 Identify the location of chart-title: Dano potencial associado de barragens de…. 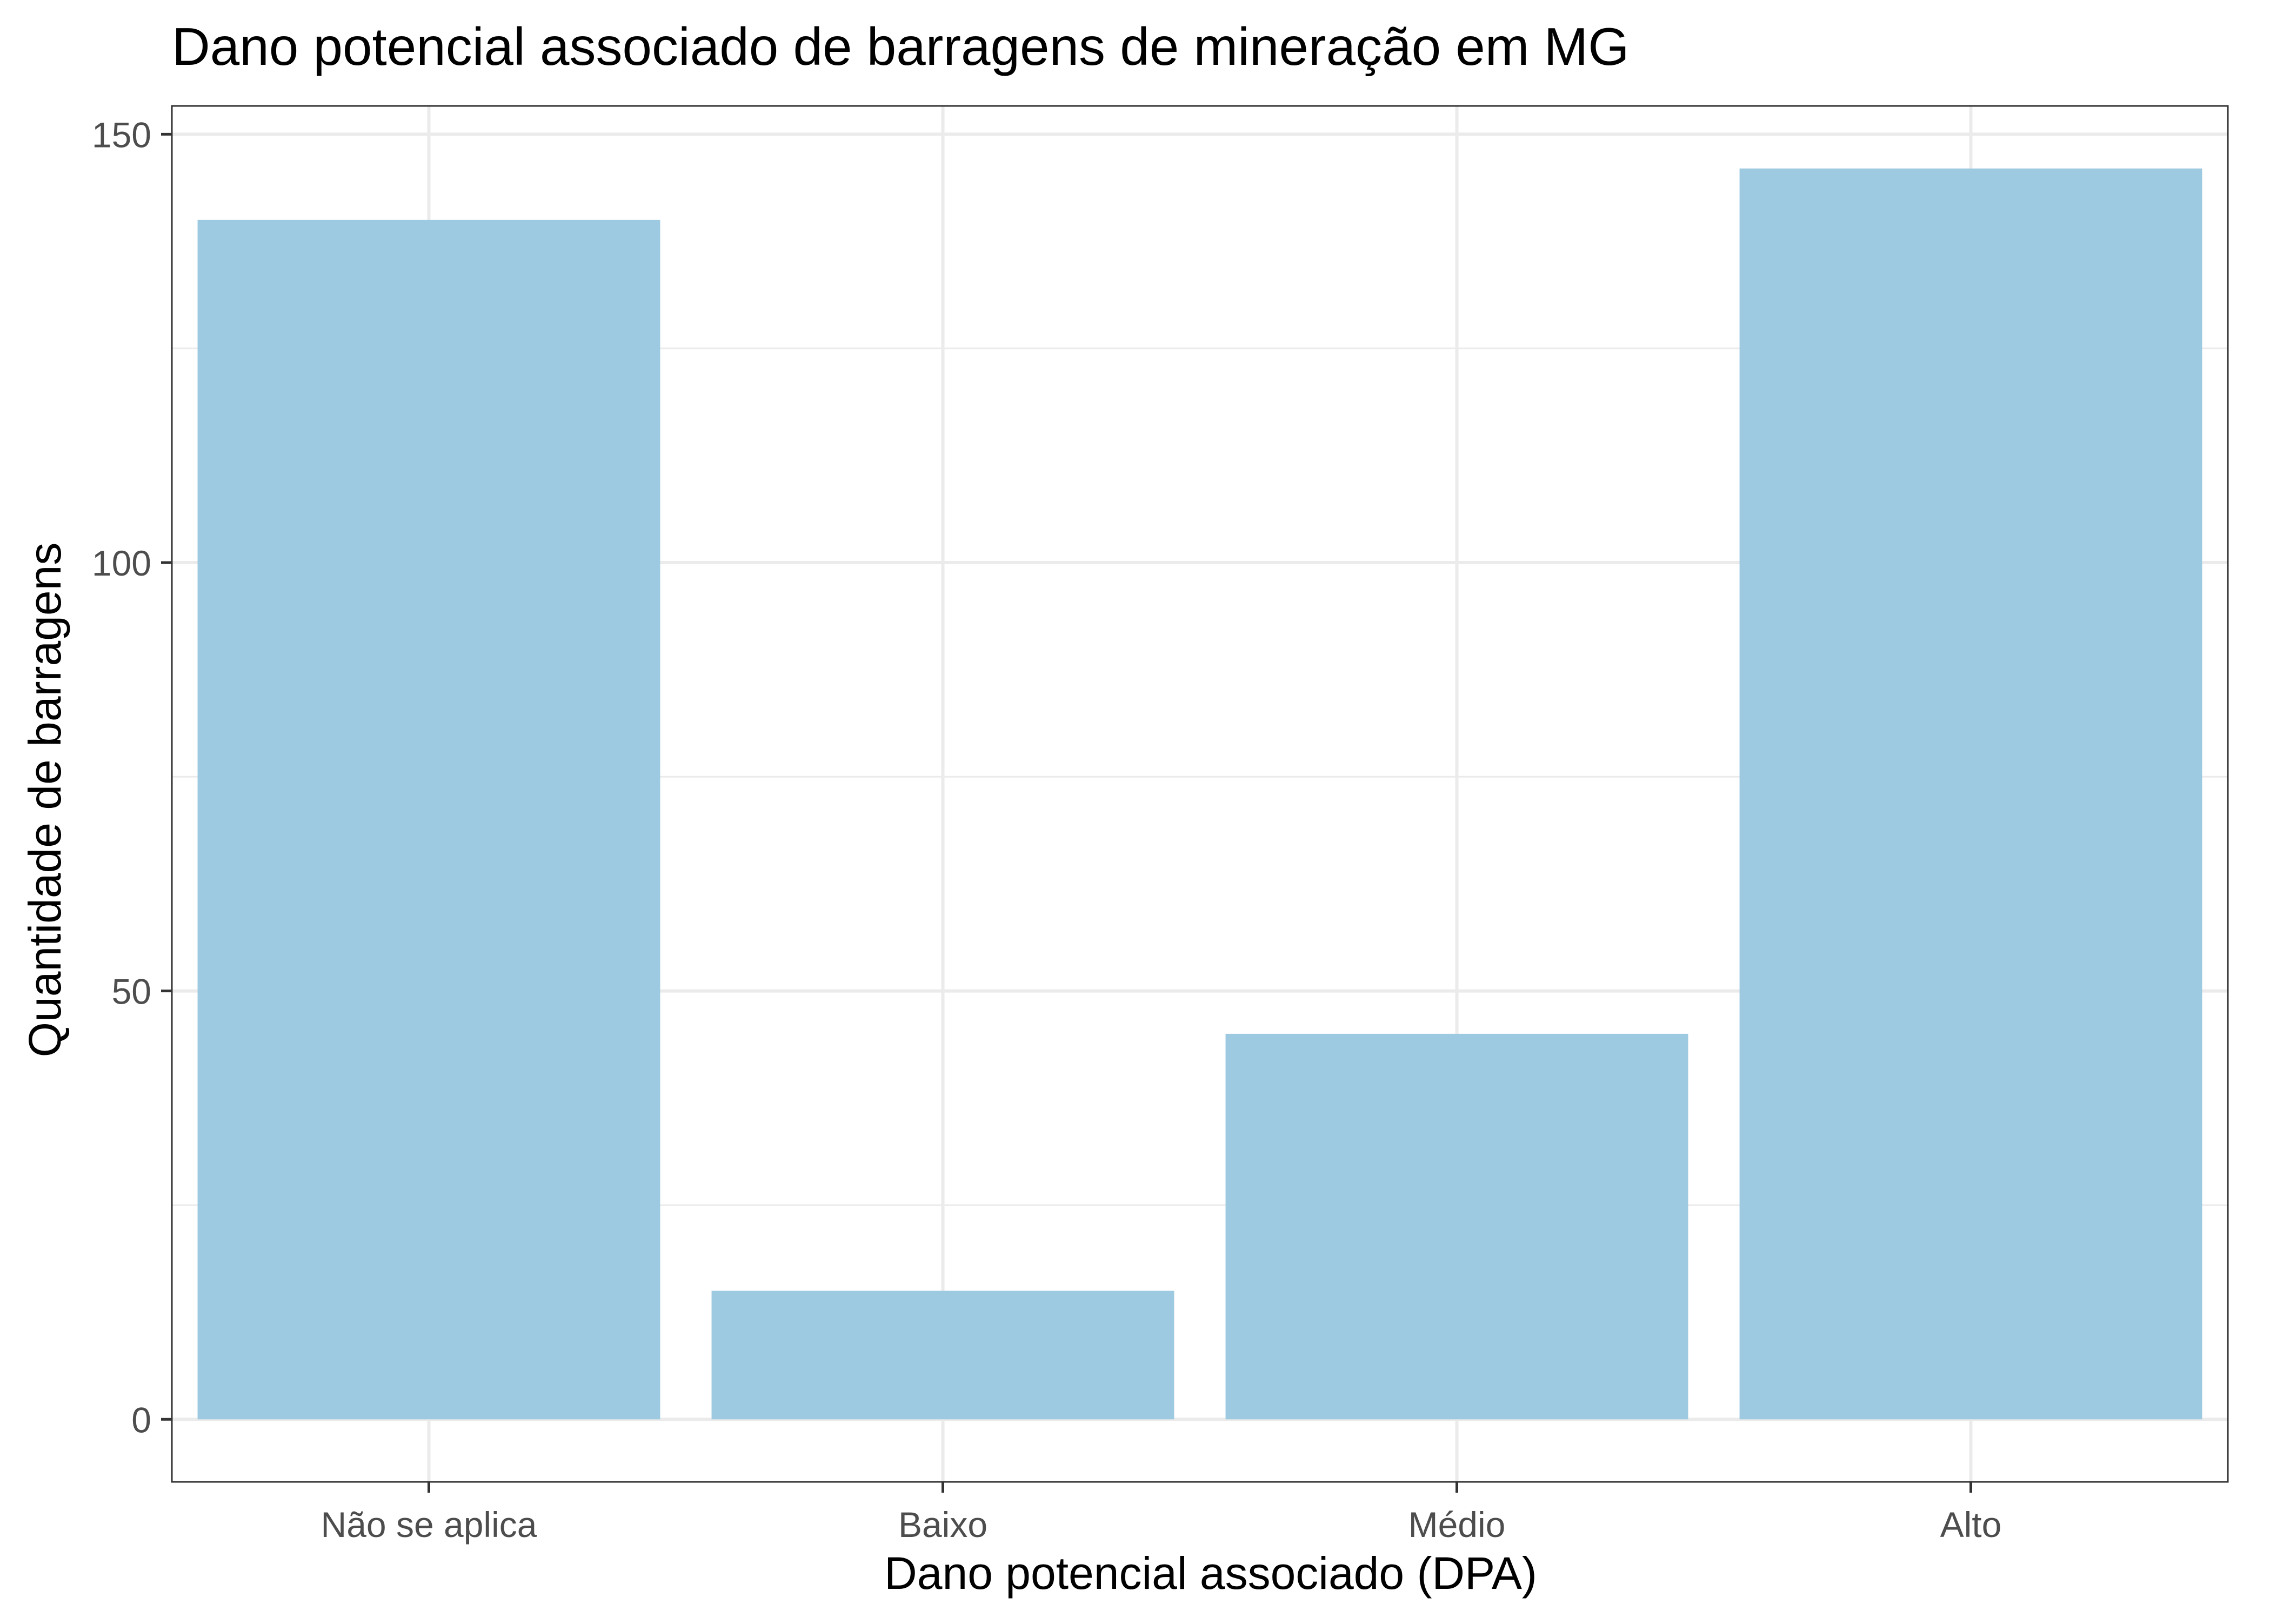
(901, 46).